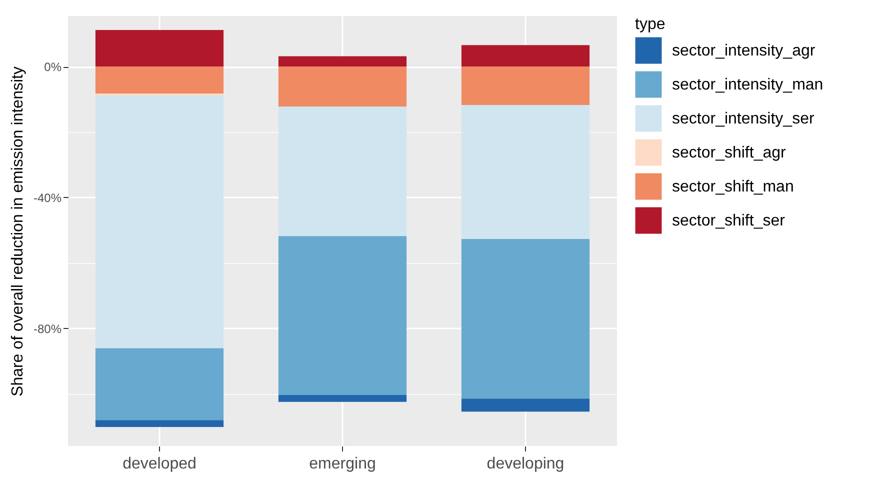 The width and height of the screenshot is (893, 485). Describe the element at coordinates (17, 231) in the screenshot. I see `y-axis-title: Share of overall reduction in emission intensity` at that location.